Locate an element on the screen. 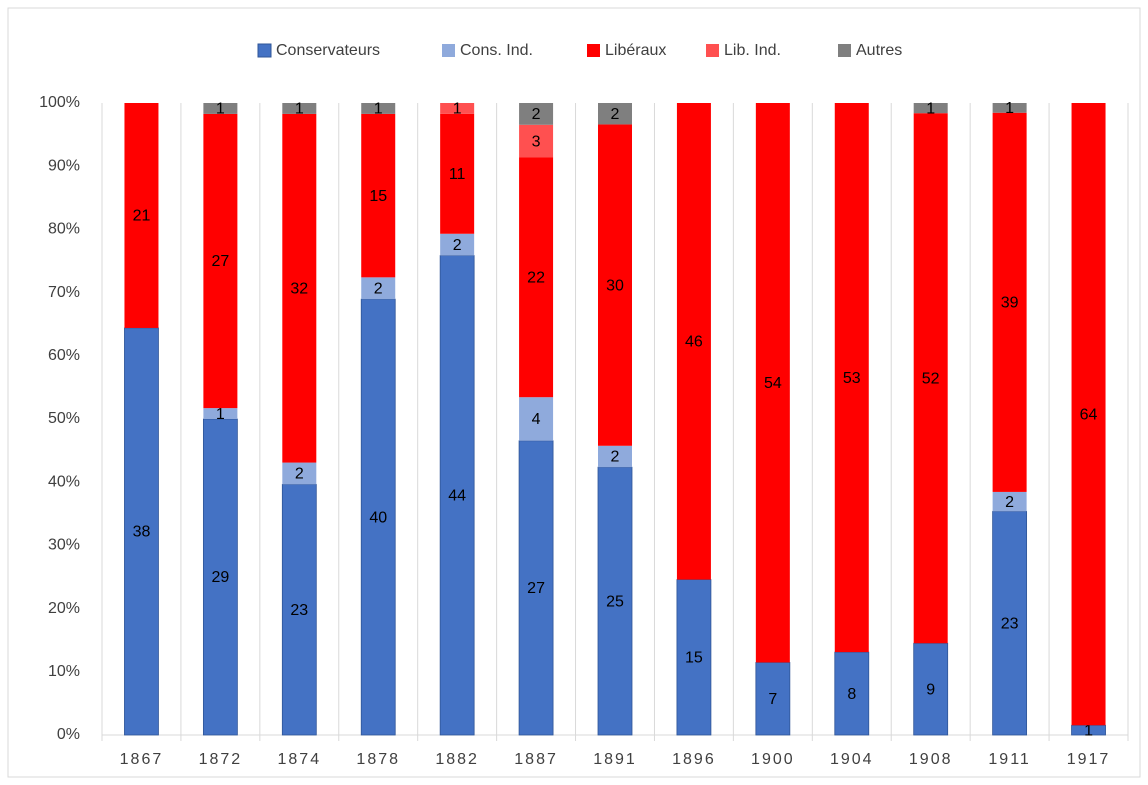 This screenshot has height=785, width=1148. legend-label: Cons. Ind. is located at coordinates (496, 50).